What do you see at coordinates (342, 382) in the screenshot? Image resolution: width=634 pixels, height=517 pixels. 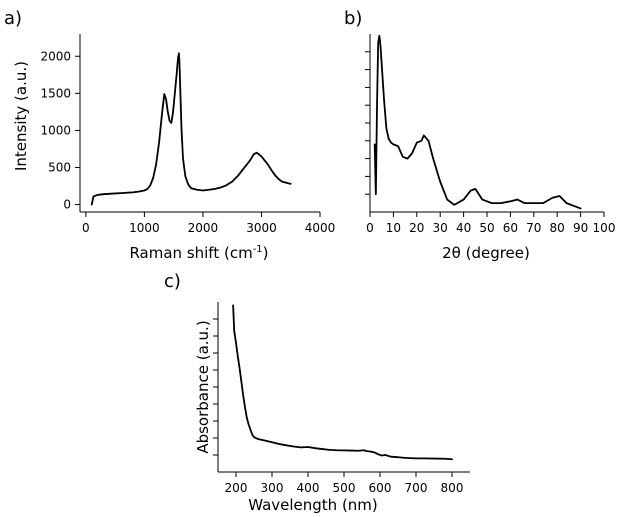 I see `panel-c-series-line` at bounding box center [342, 382].